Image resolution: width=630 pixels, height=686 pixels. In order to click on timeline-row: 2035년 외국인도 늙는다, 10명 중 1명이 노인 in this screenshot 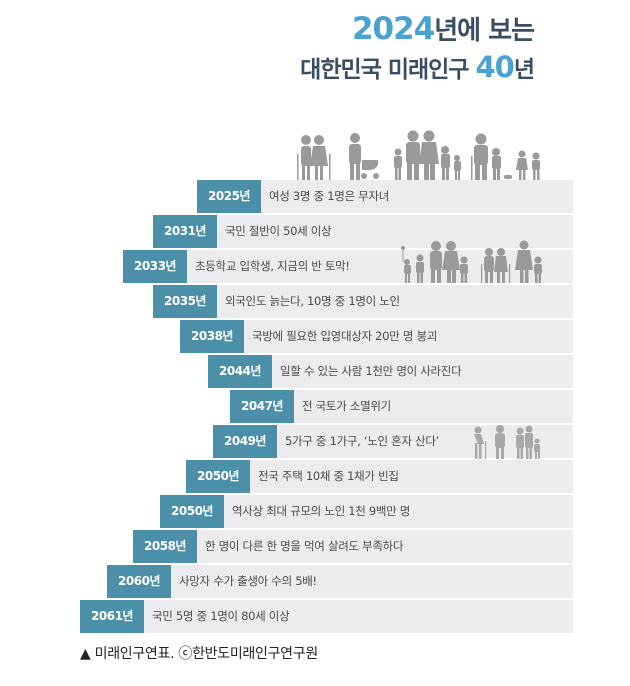, I will do `click(363, 301)`.